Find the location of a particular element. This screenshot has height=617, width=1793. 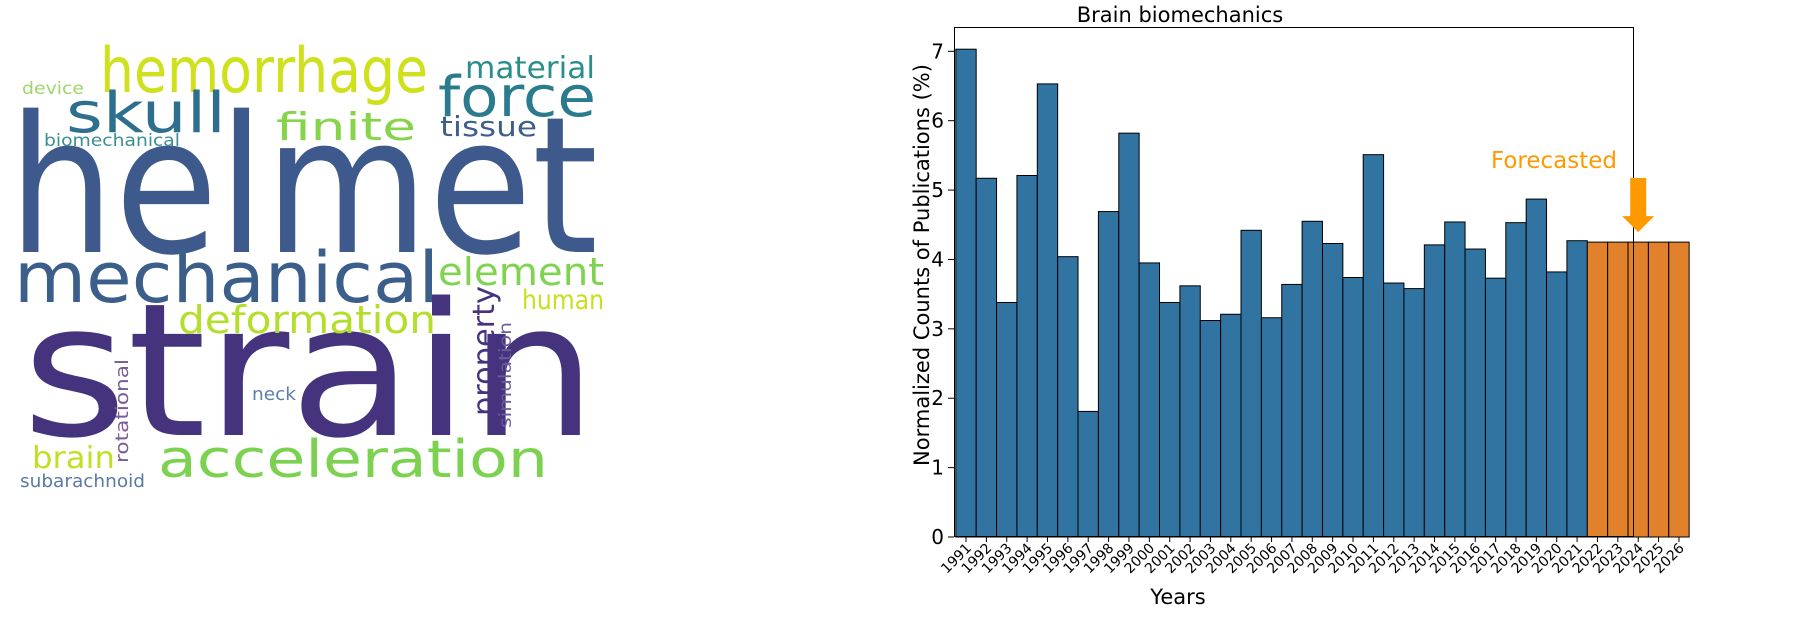

y-tick-label: 2 is located at coordinates (937, 398).